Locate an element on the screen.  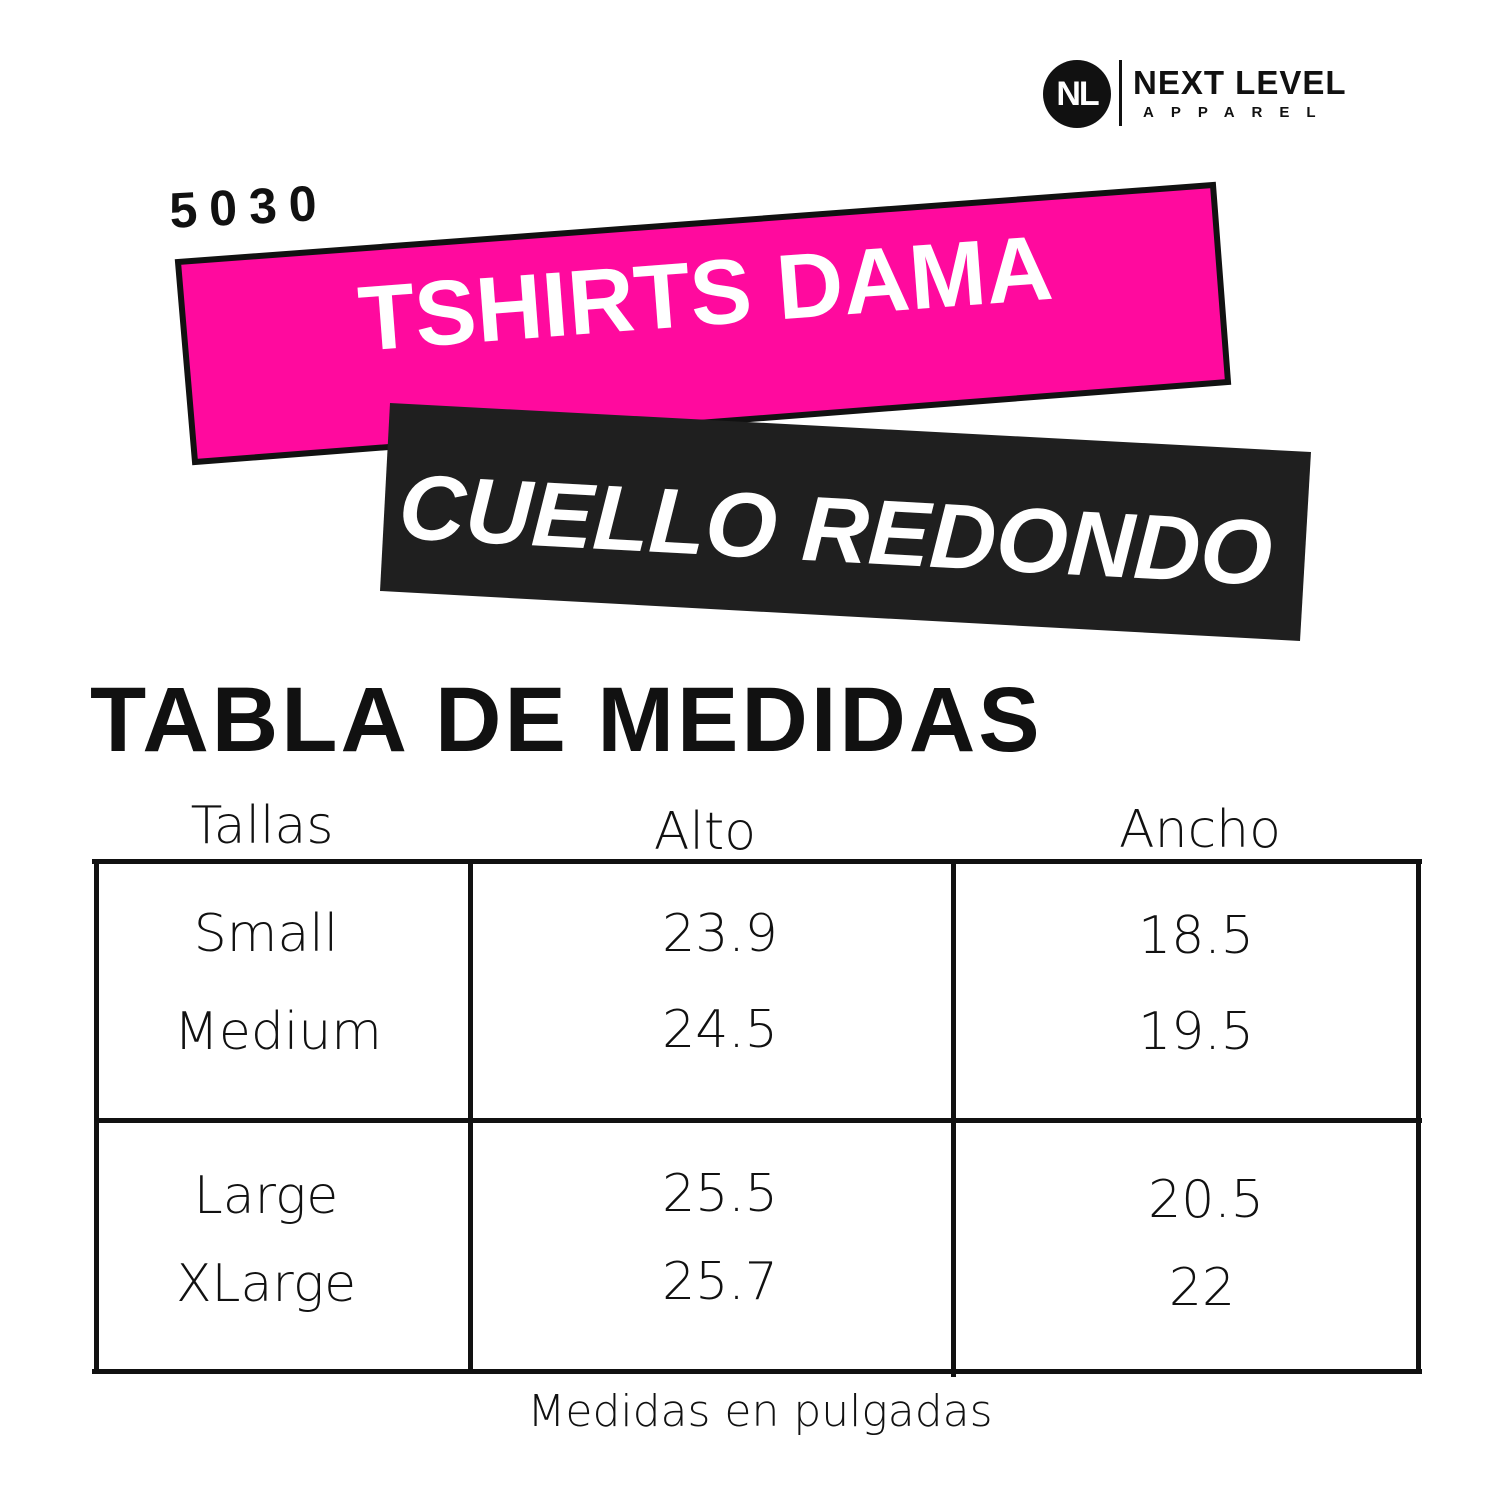
table-border-top is located at coordinates (757, 861).